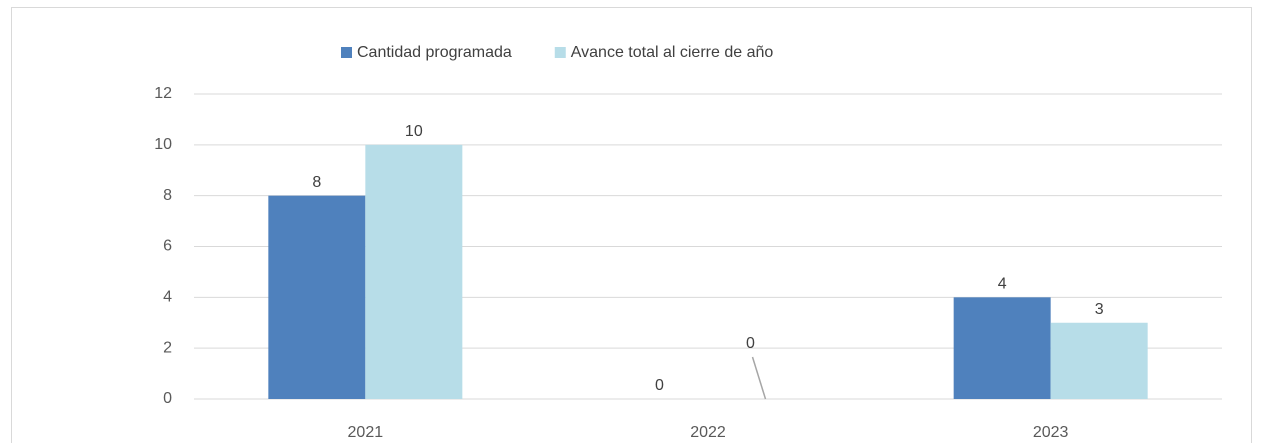 Image resolution: width=1262 pixels, height=443 pixels. I want to click on x-tick-label: 2023, so click(1051, 432).